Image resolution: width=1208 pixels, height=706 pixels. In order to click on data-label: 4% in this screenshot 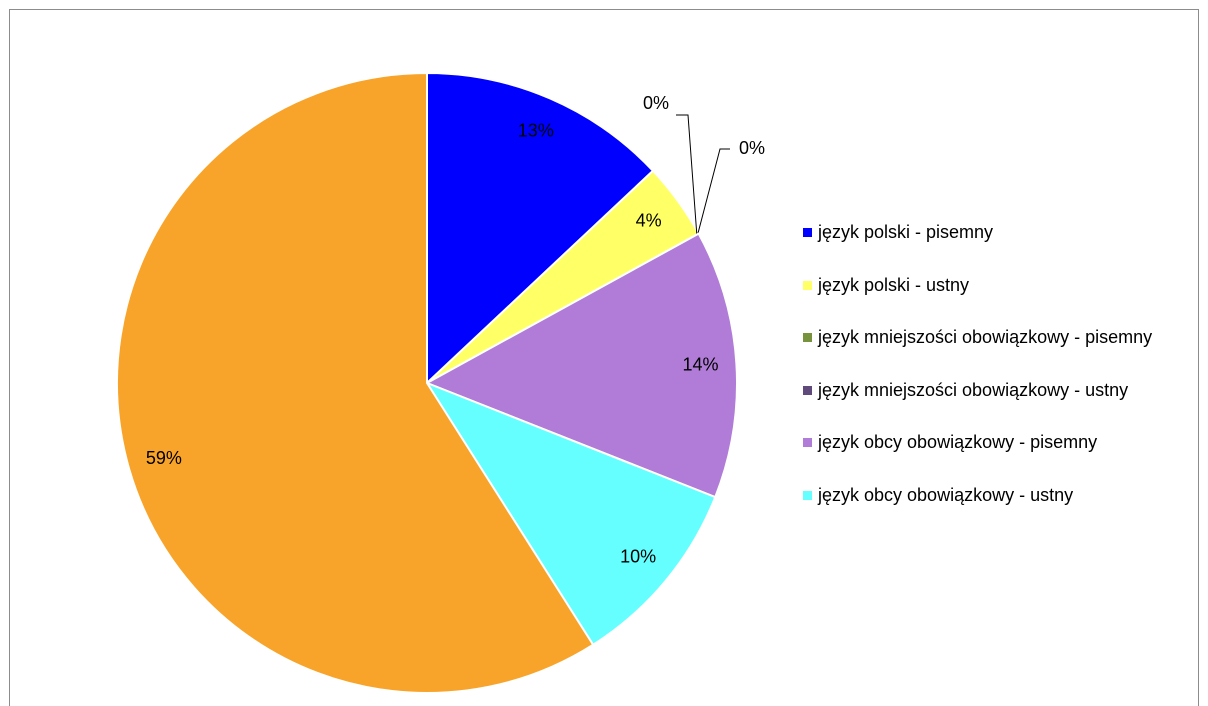, I will do `click(649, 221)`.